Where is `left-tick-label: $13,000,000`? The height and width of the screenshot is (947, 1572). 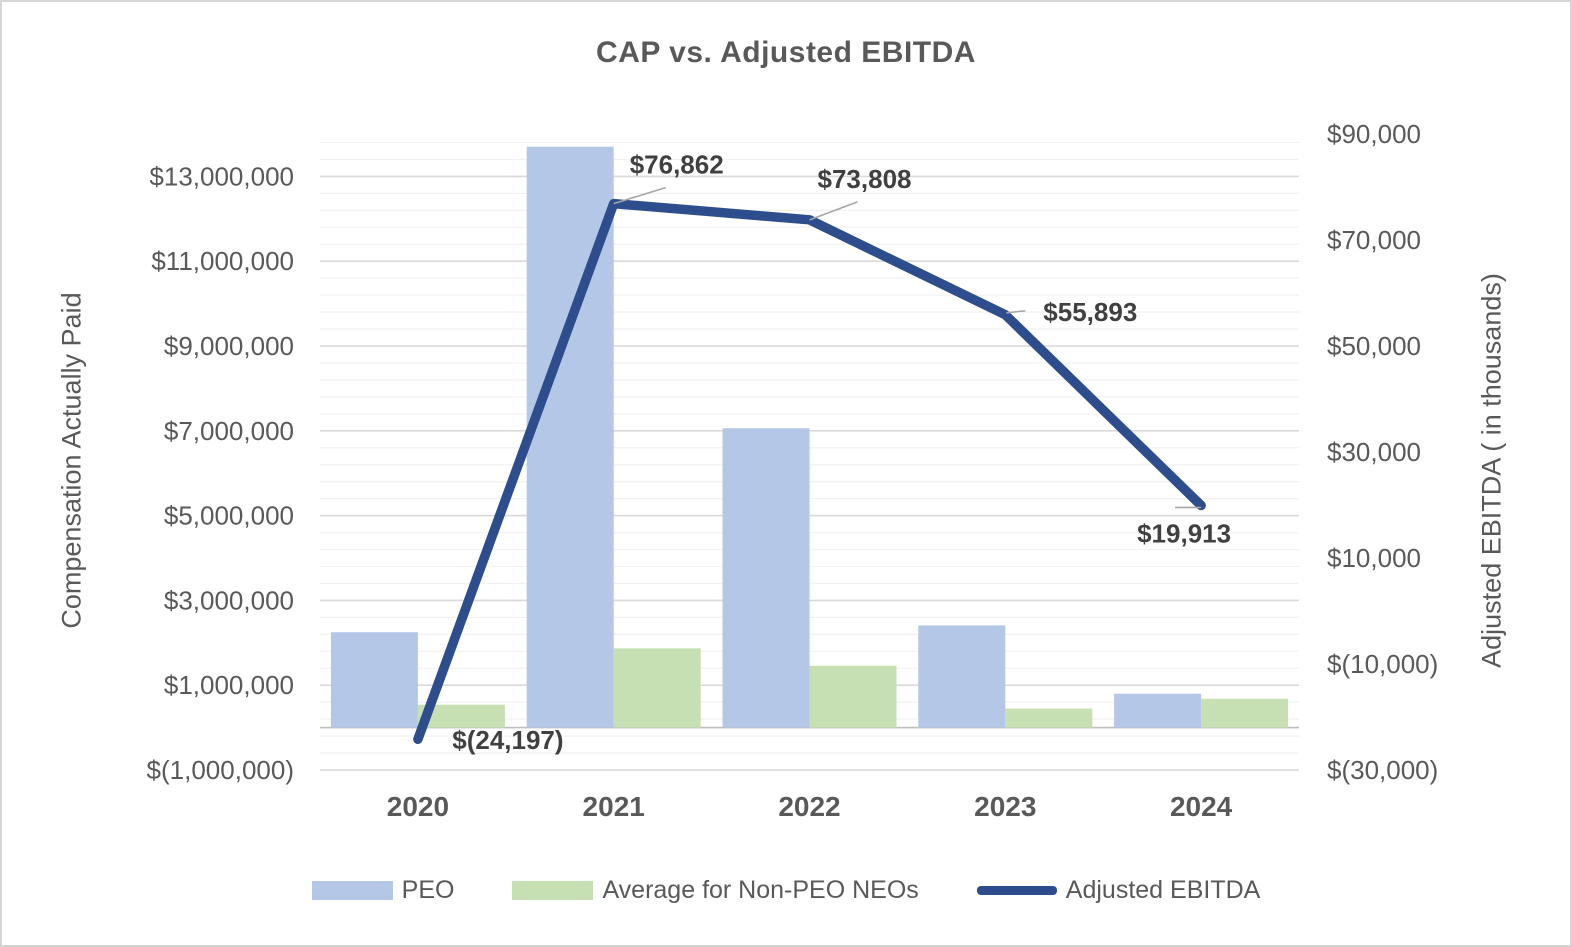
left-tick-label: $13,000,000 is located at coordinates (221, 176).